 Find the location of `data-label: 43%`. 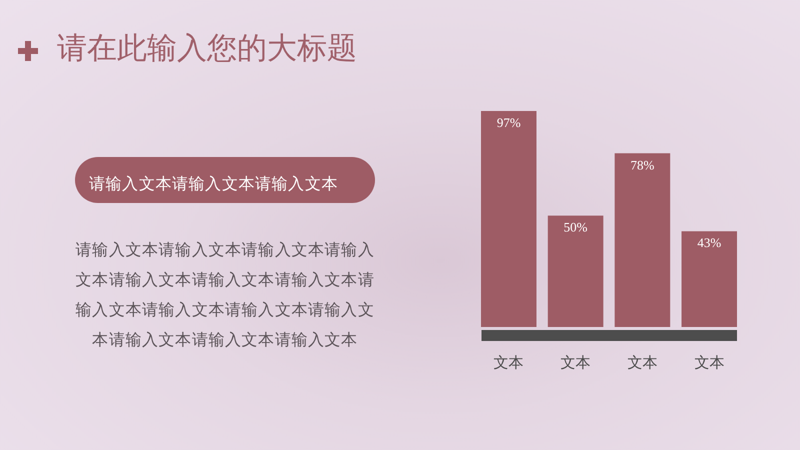

data-label: 43% is located at coordinates (709, 242).